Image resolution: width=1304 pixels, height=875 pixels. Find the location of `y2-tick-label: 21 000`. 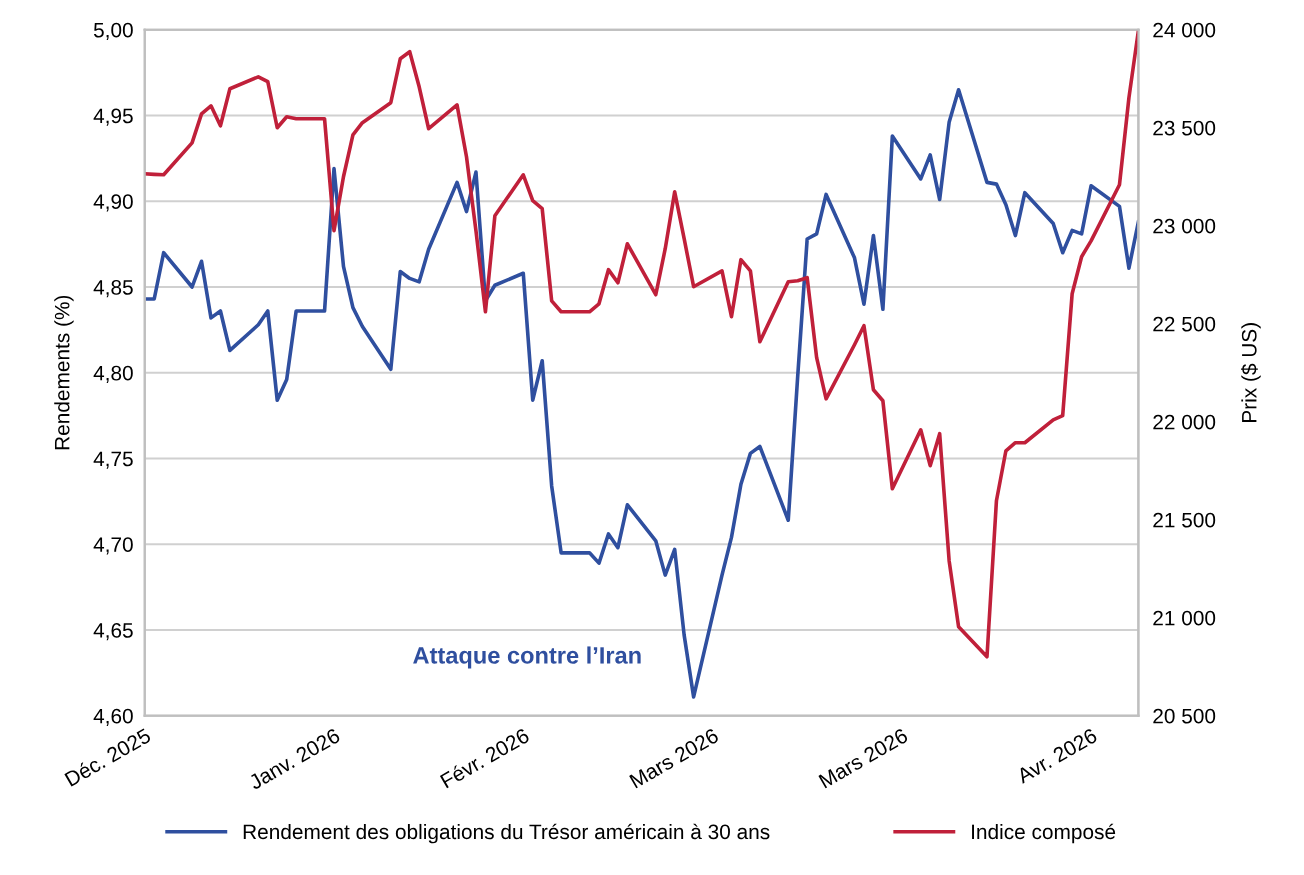

y2-tick-label: 21 000 is located at coordinates (1184, 618).